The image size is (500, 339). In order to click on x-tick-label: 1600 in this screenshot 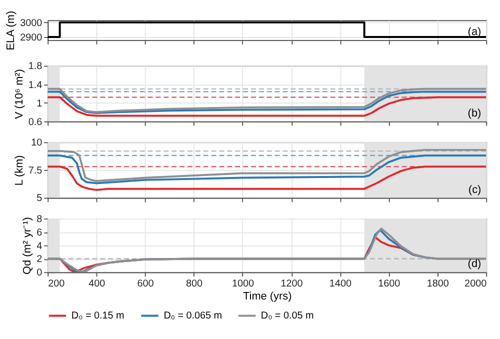, I will do `click(389, 284)`.